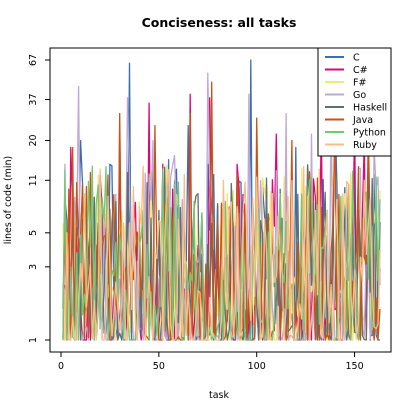 This screenshot has width=415, height=415. I want to click on legend-box, so click(354, 102).